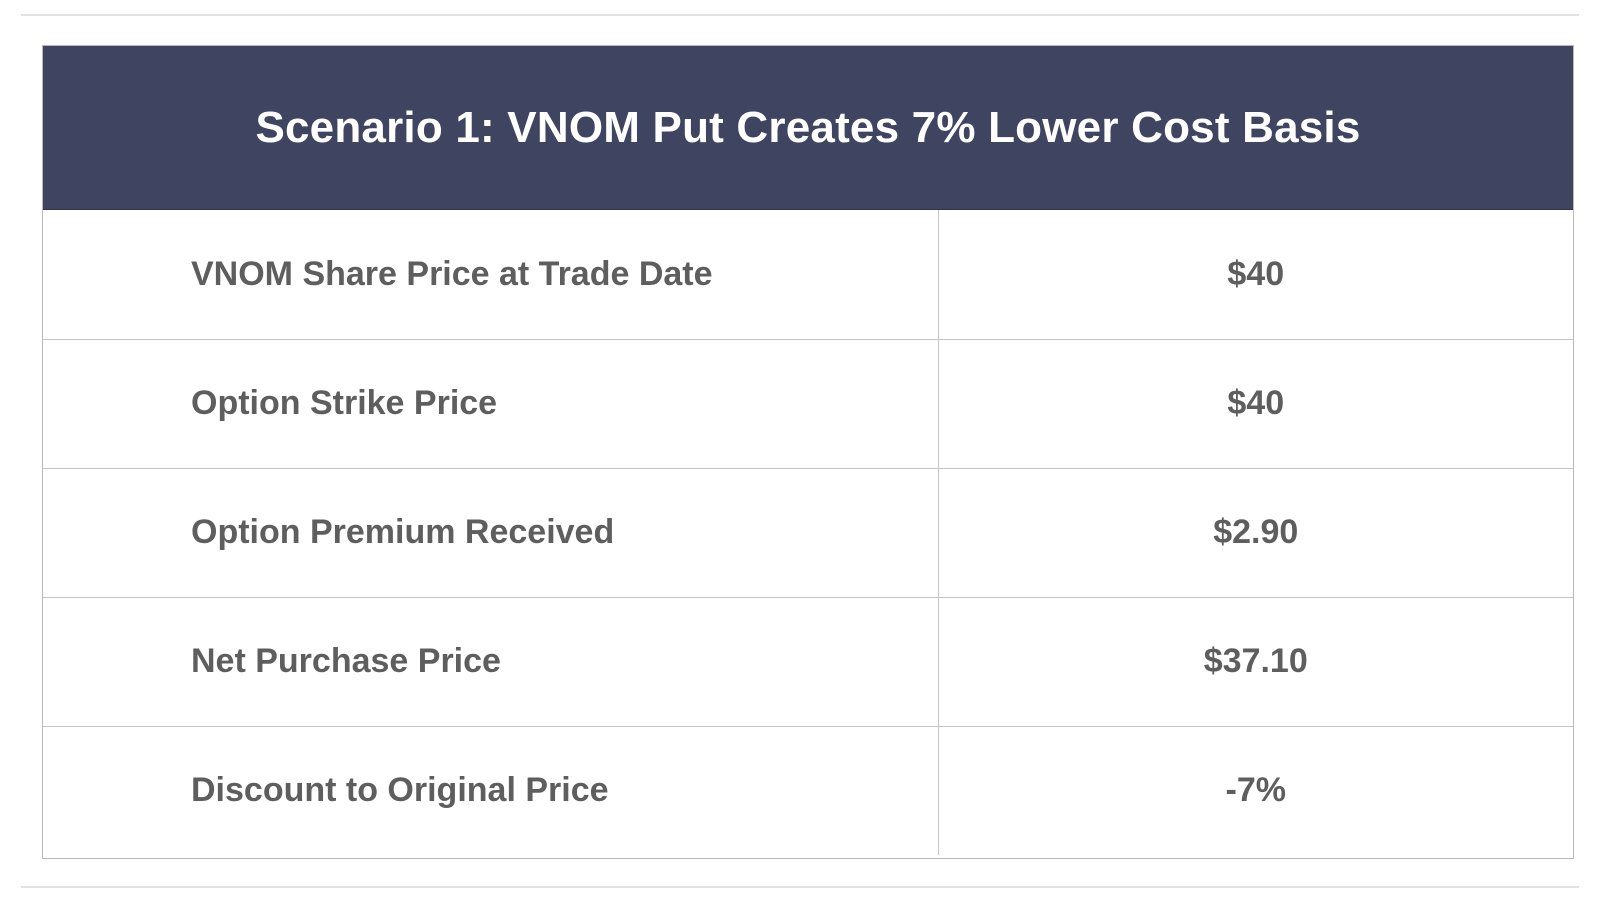 The height and width of the screenshot is (900, 1600). I want to click on row-label: Option Premium Received, so click(491, 532).